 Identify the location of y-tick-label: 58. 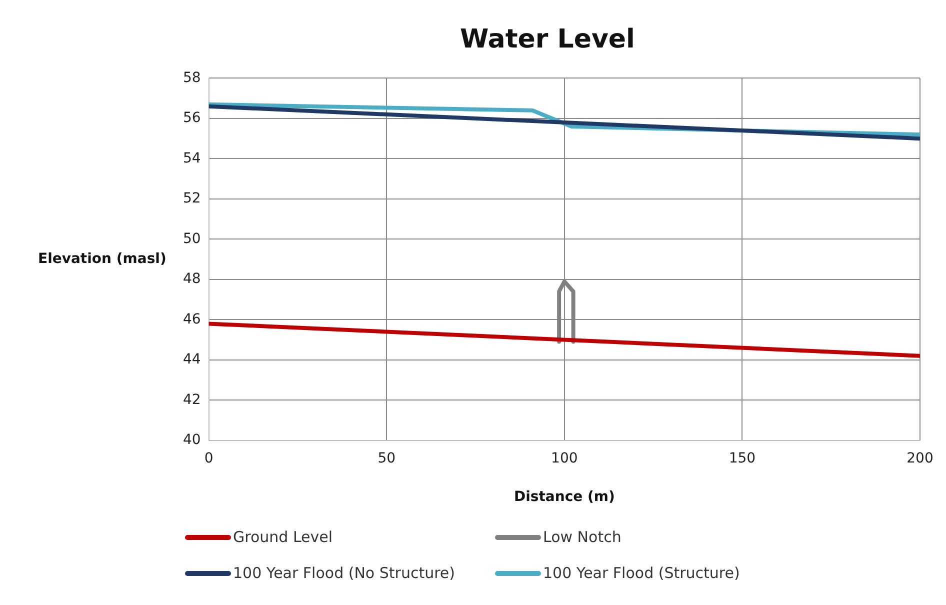
(191, 78).